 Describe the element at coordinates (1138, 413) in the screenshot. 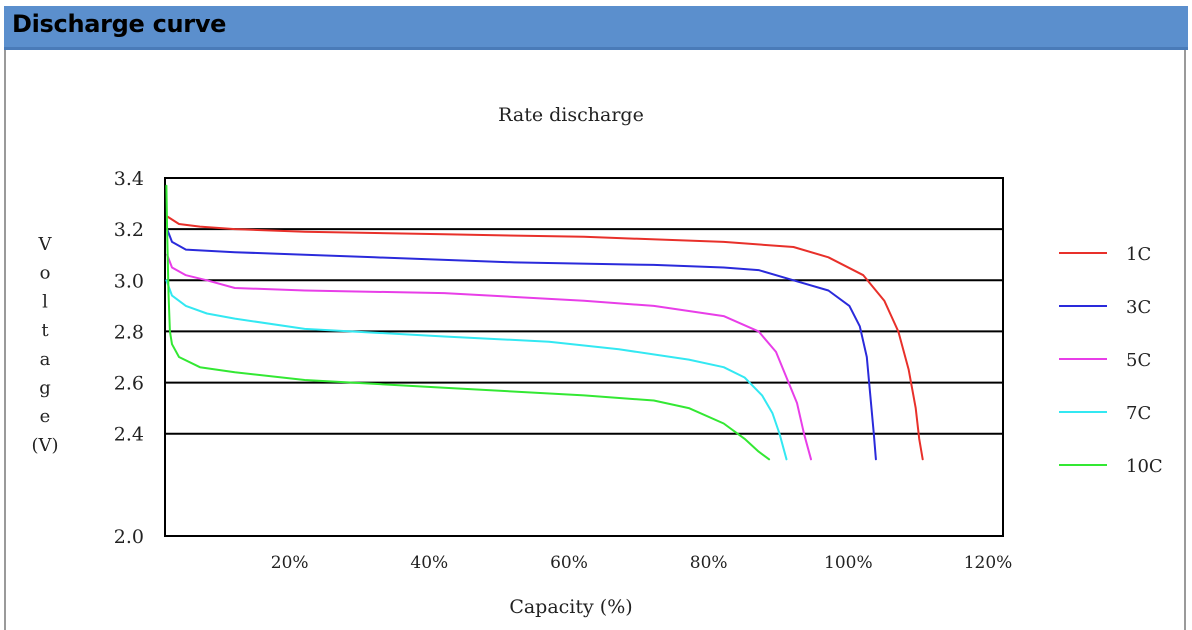

I see `legend-label-7c: 7C` at that location.